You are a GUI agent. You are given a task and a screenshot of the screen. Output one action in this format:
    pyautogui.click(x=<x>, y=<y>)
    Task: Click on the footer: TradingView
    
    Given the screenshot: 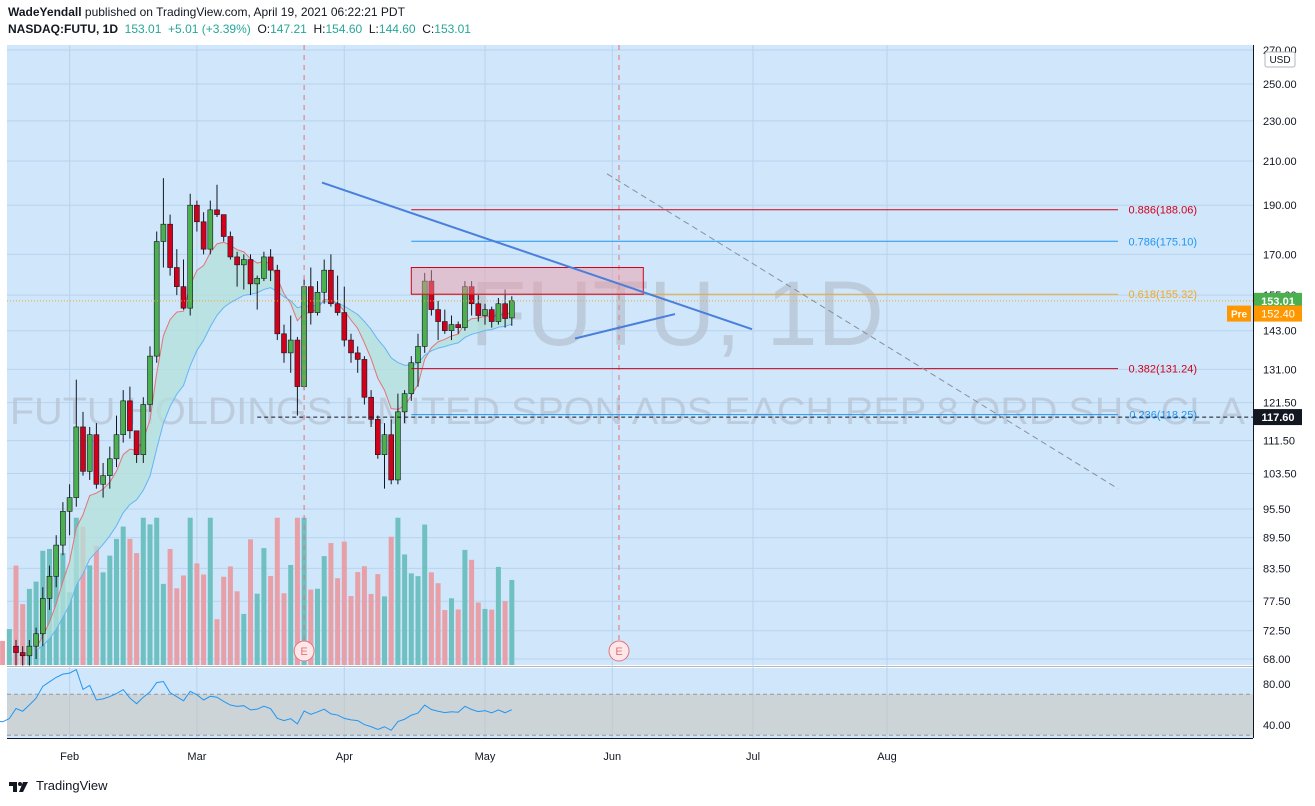 What is the action you would take?
    pyautogui.click(x=58, y=785)
    